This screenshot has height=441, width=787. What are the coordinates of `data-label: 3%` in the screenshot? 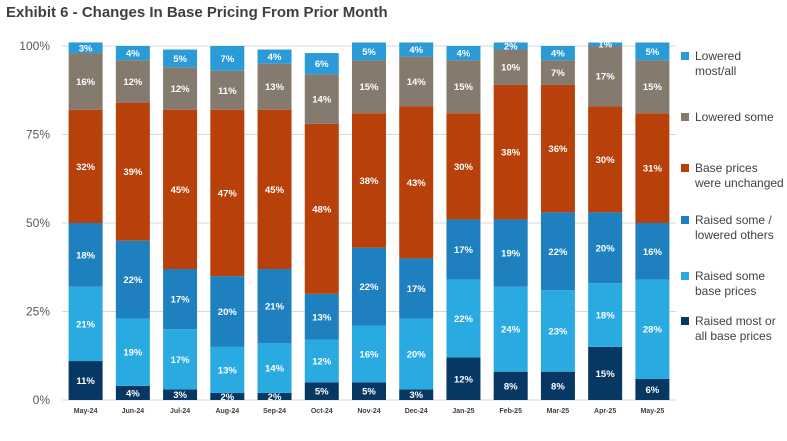 It's located at (180, 395).